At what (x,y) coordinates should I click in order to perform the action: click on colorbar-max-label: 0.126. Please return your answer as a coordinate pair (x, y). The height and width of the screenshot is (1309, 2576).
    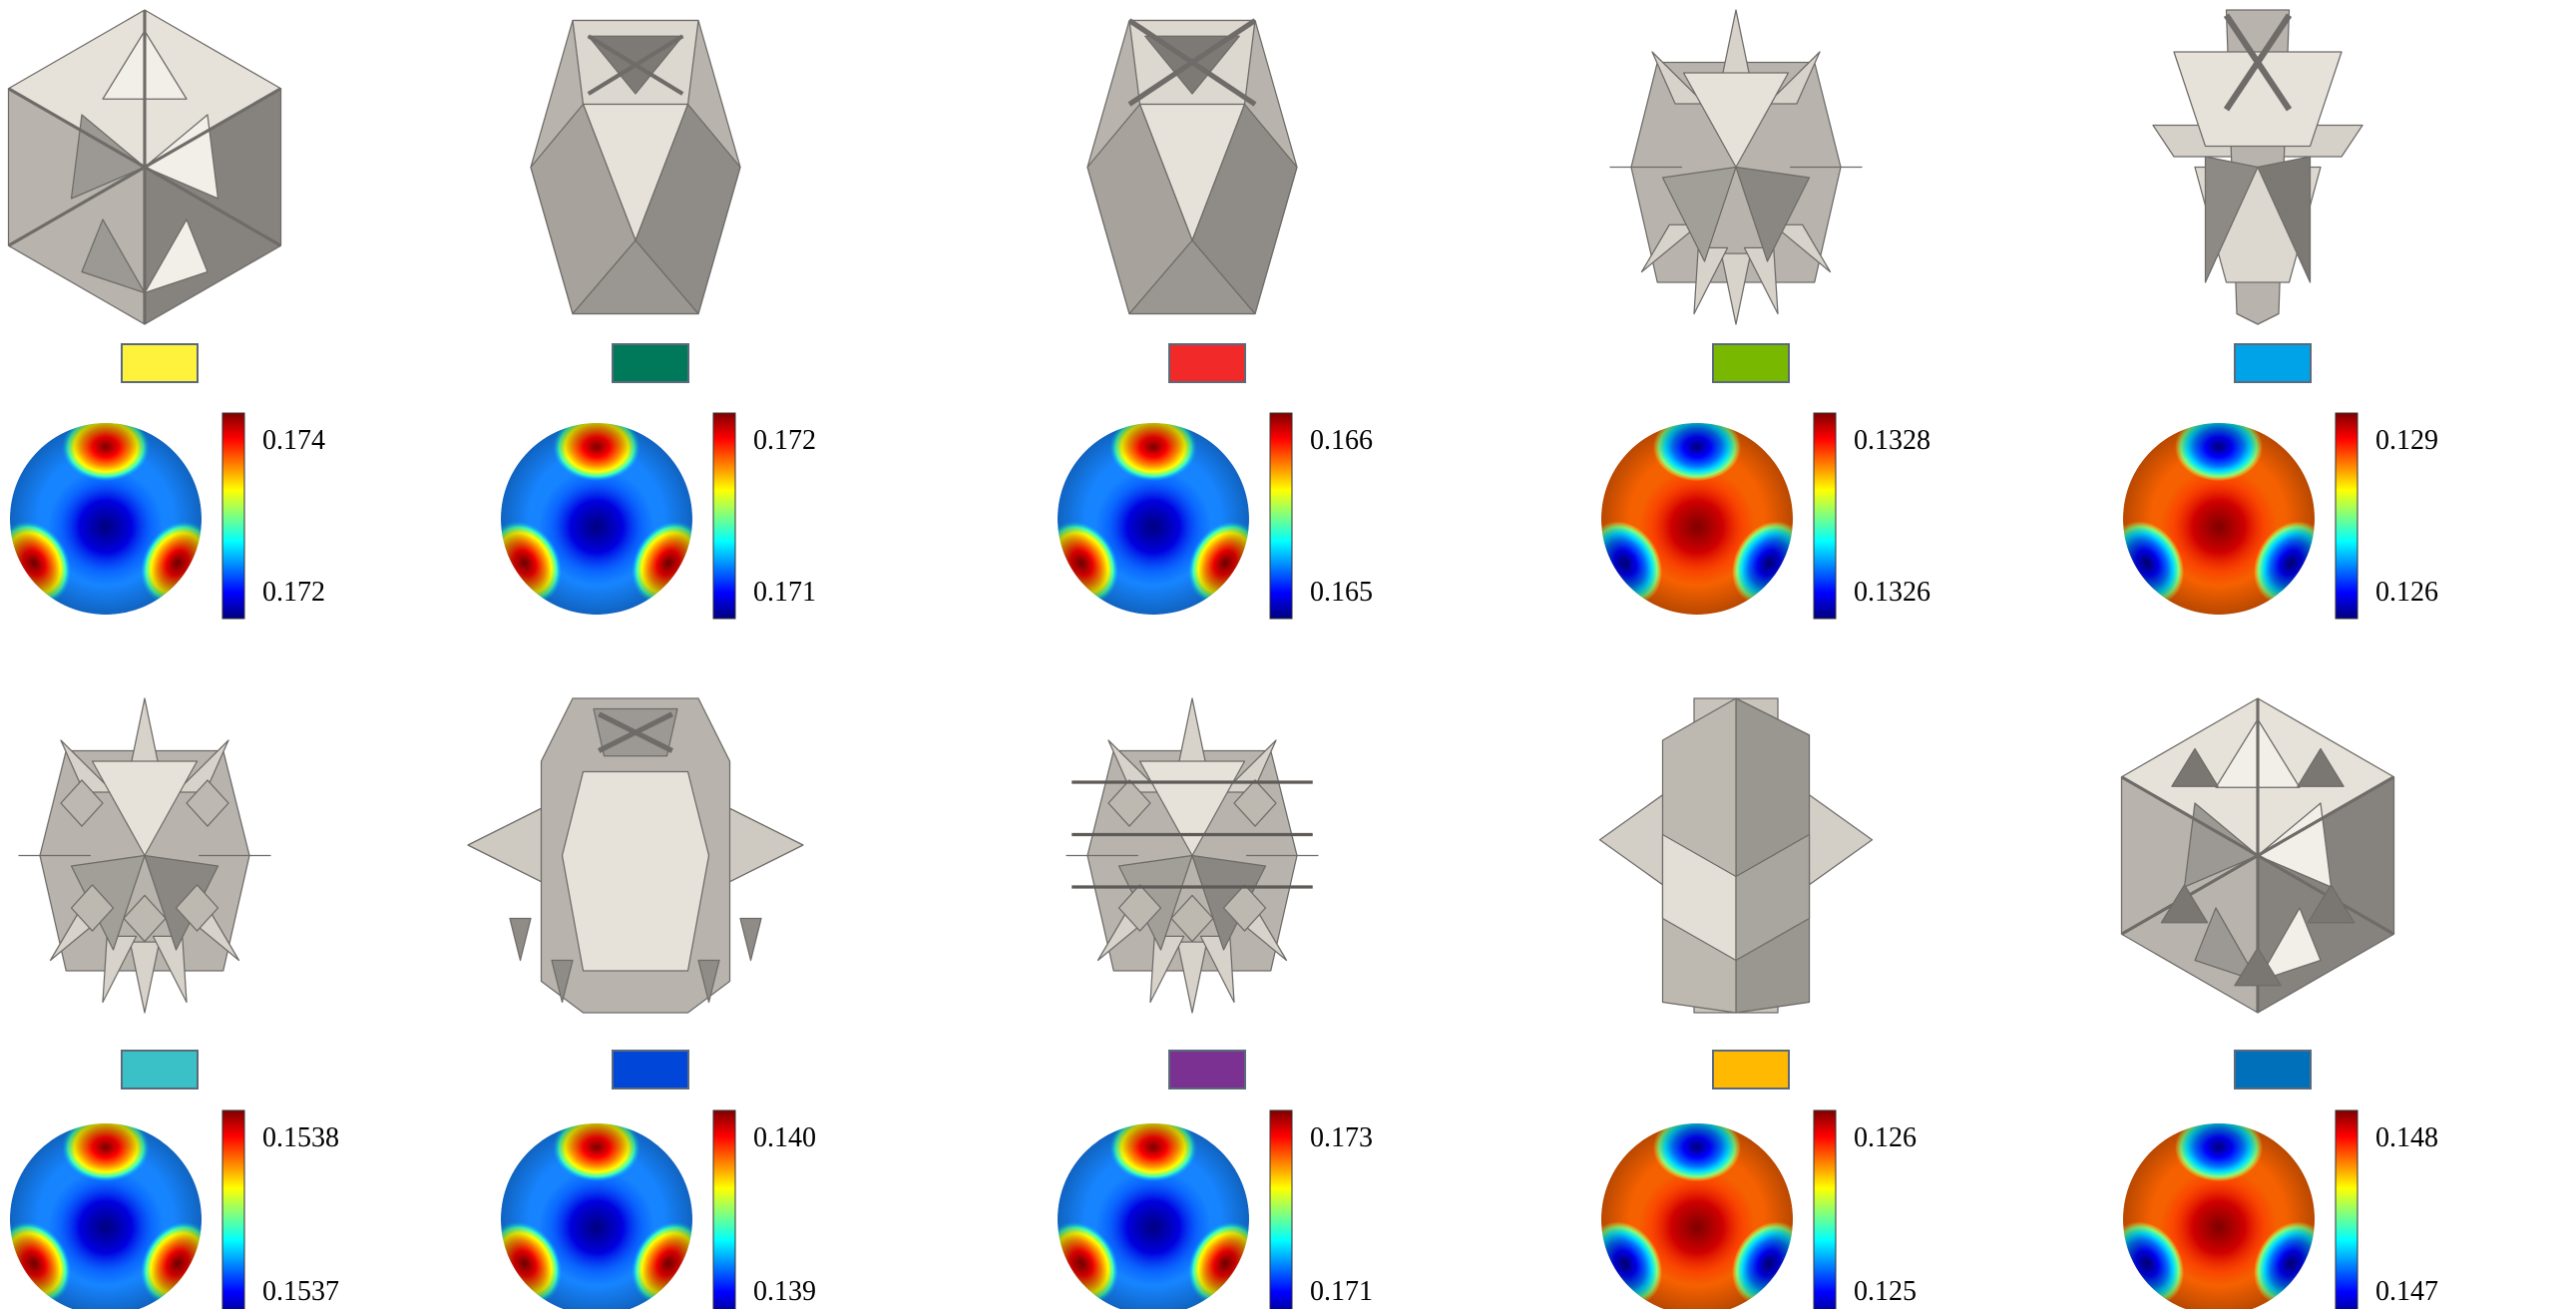
    Looking at the image, I should click on (1885, 1137).